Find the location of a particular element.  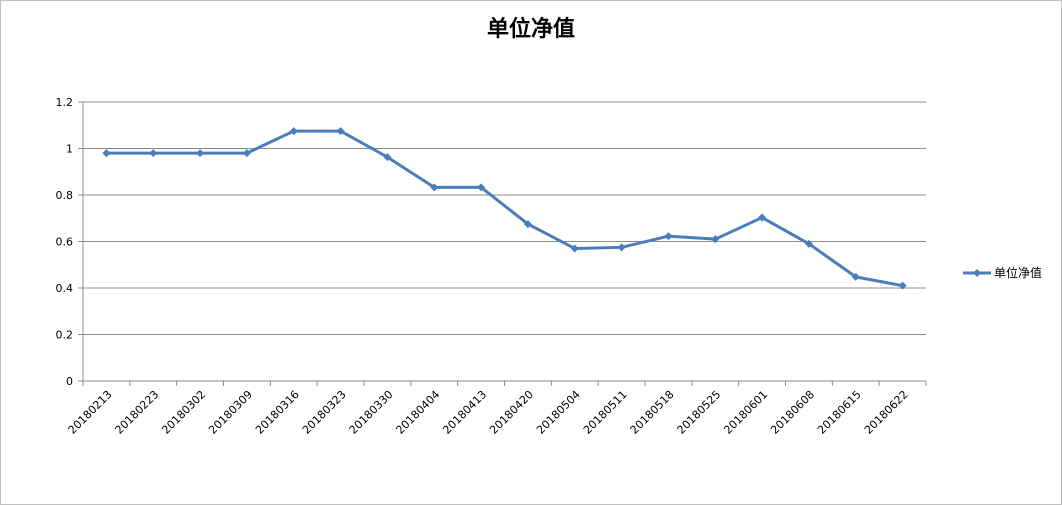

legend-label: 单位净值 is located at coordinates (1018, 272).